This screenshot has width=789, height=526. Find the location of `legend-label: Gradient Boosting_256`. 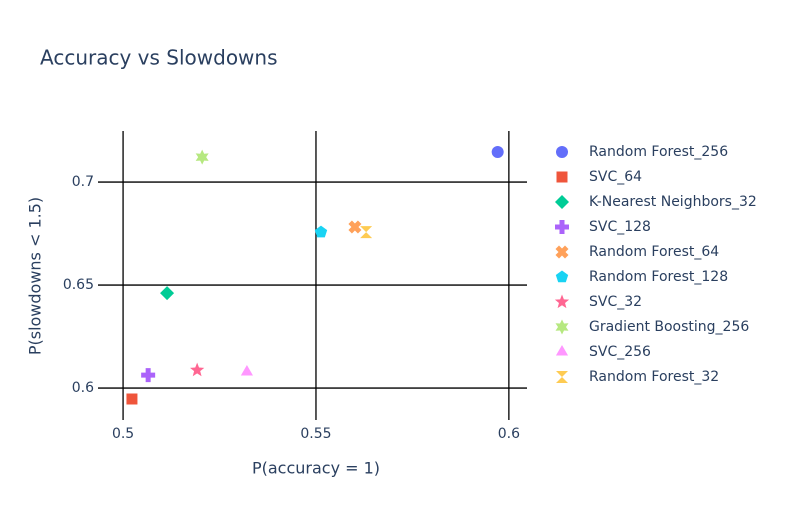

legend-label: Gradient Boosting_256 is located at coordinates (669, 327).